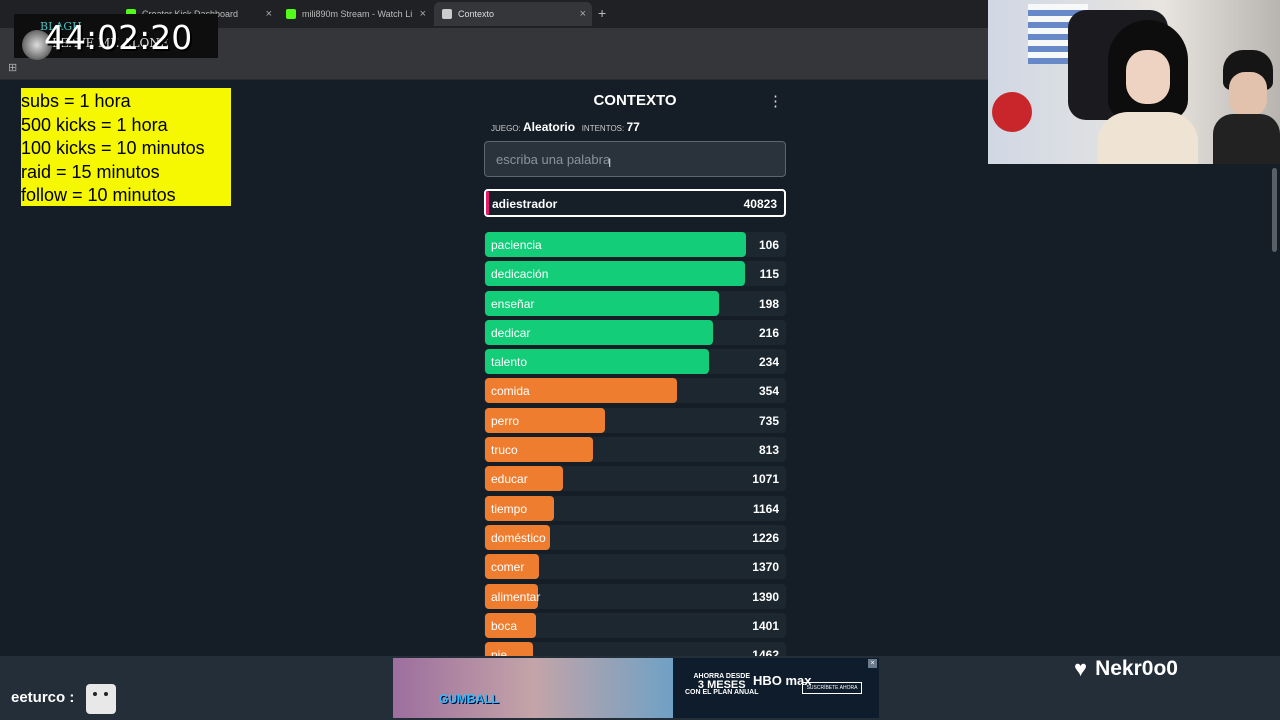 This screenshot has height=720, width=1280. I want to click on guess-word: comer, so click(508, 567).